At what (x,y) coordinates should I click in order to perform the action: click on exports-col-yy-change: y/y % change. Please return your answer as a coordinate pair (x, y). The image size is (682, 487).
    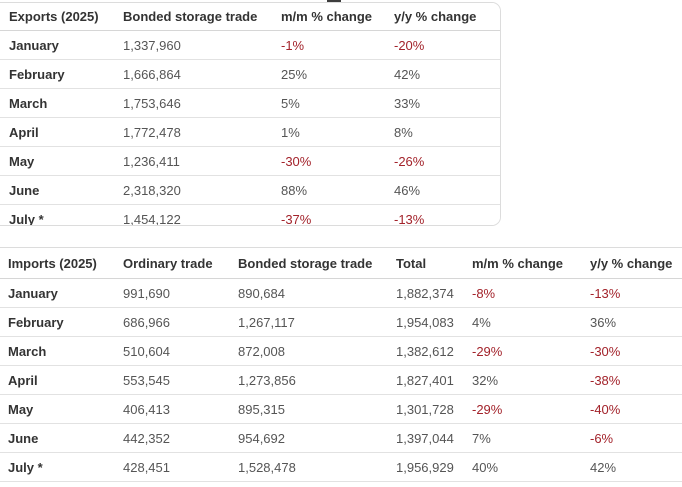
    Looking at the image, I should click on (447, 17).